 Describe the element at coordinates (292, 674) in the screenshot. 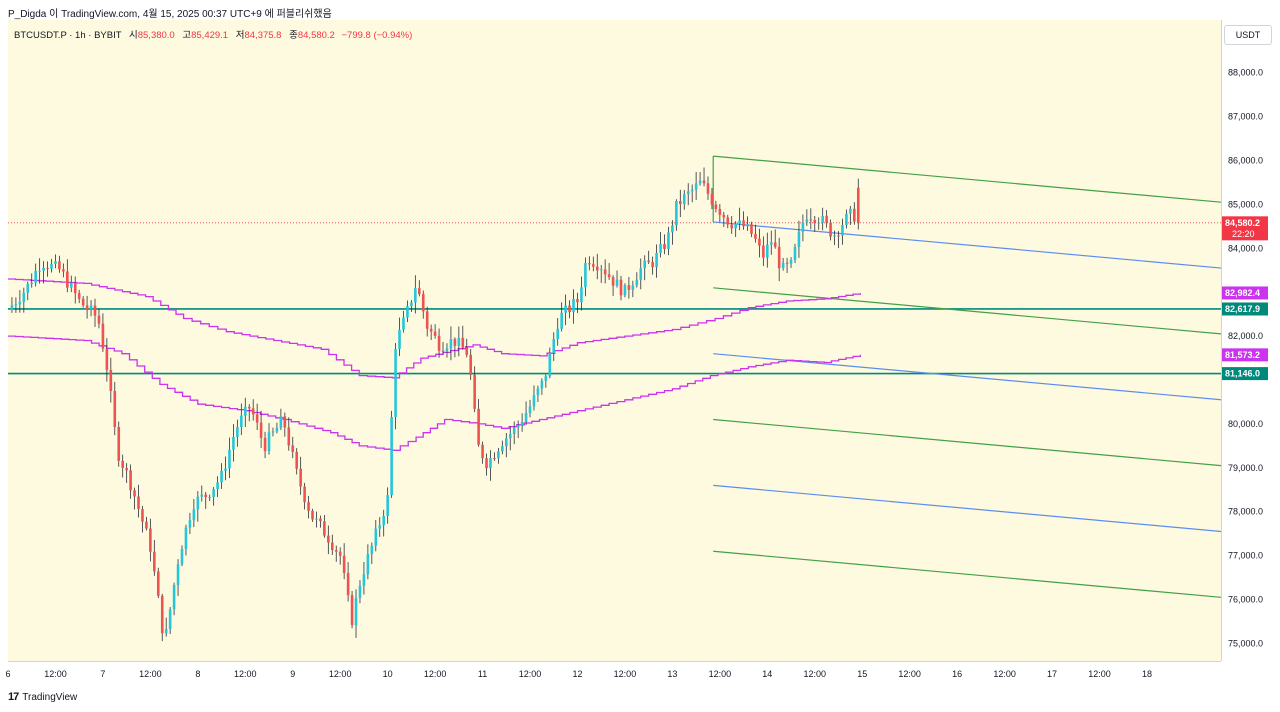

I see `x-tick-label-6: 9` at that location.